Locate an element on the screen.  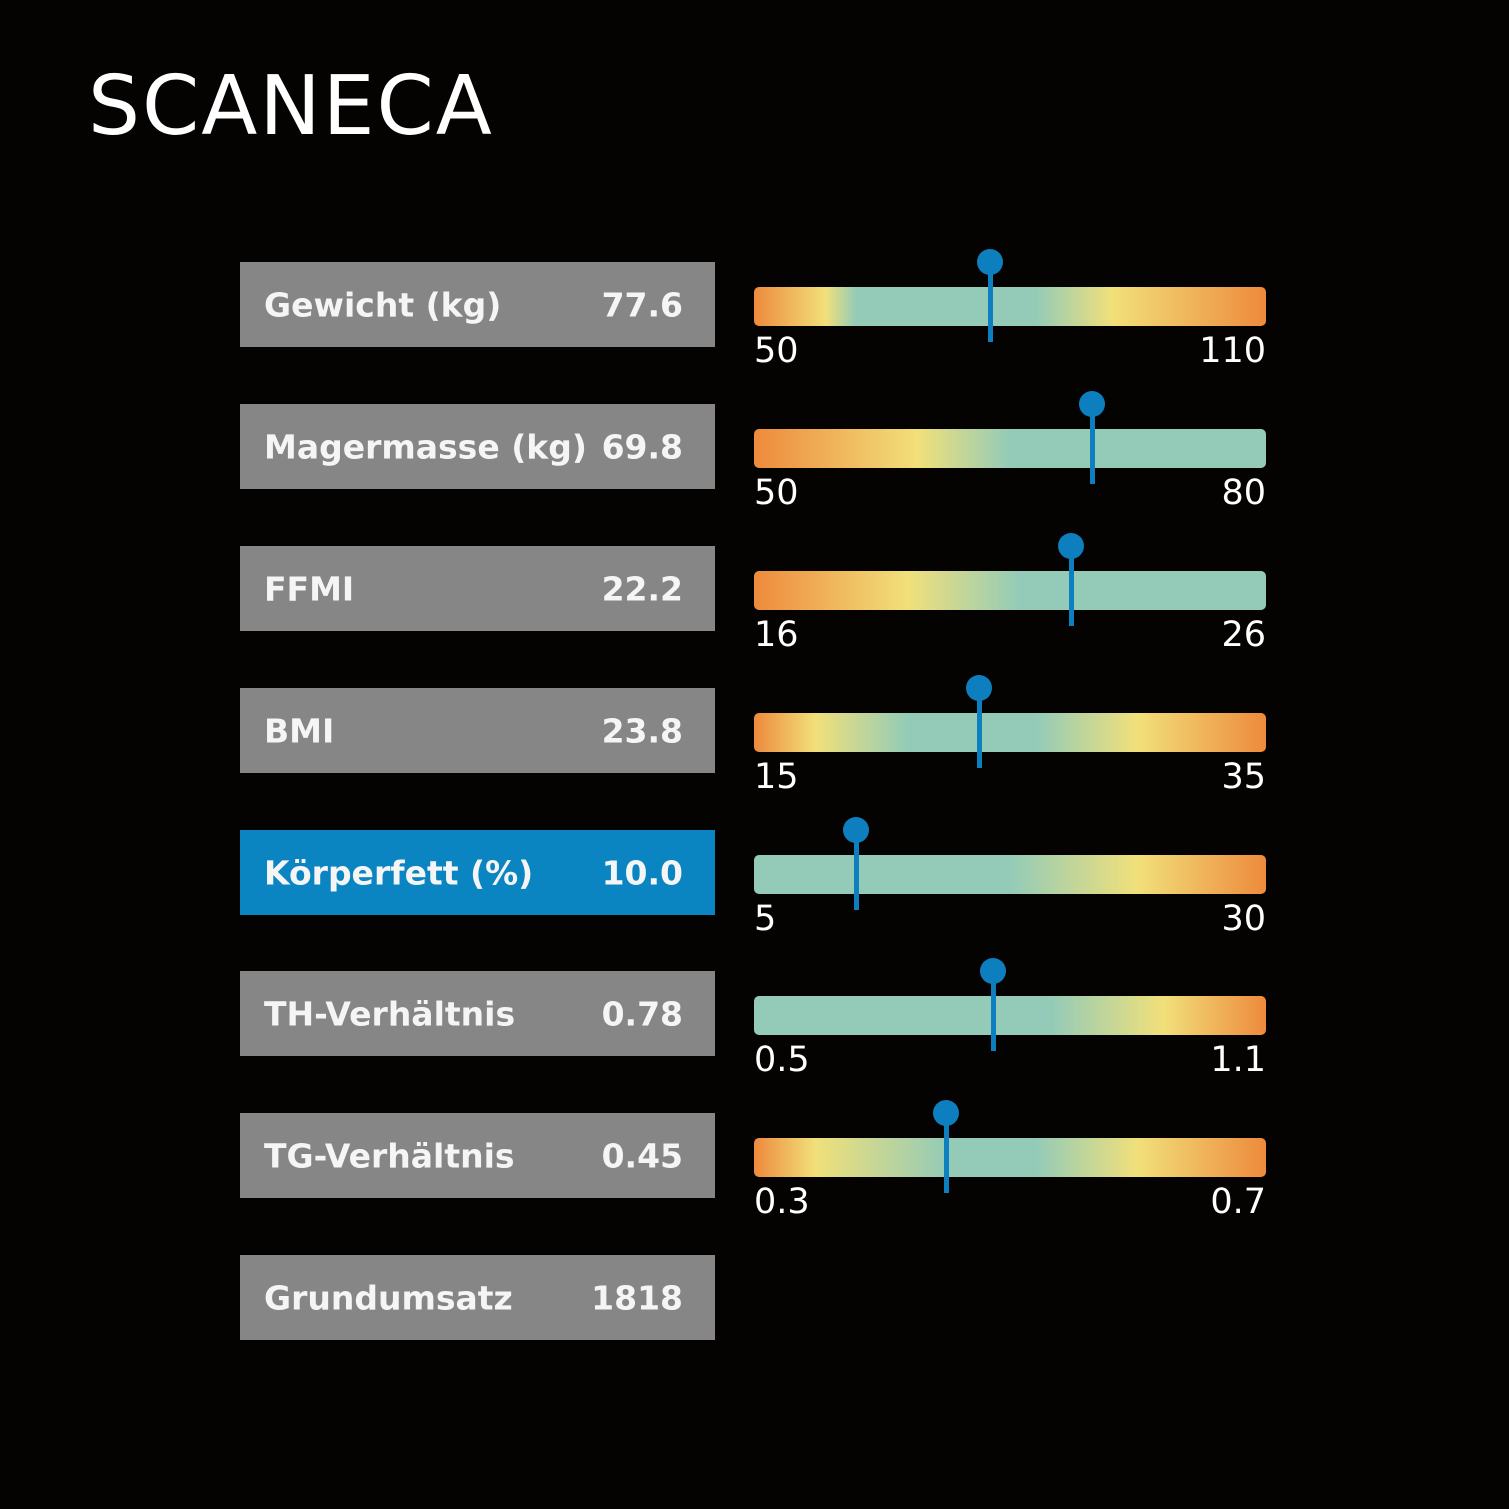
gauge-min-label: 0.5 is located at coordinates (782, 1060).